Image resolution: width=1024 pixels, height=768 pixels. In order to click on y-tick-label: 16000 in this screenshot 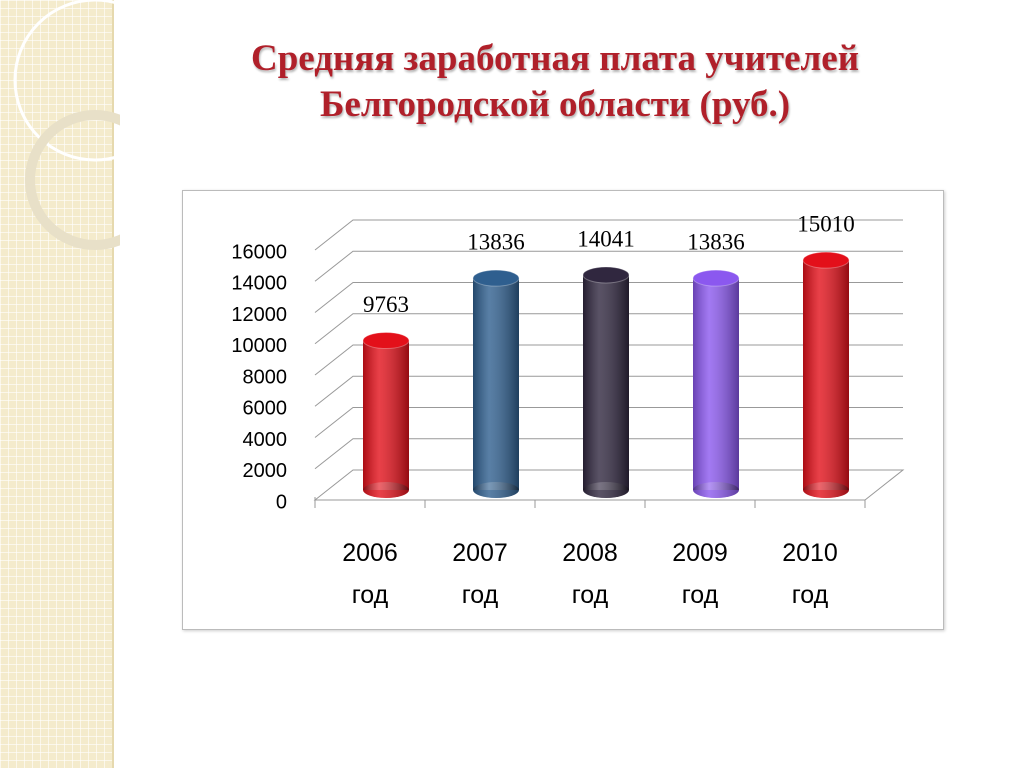, I will do `click(259, 252)`.